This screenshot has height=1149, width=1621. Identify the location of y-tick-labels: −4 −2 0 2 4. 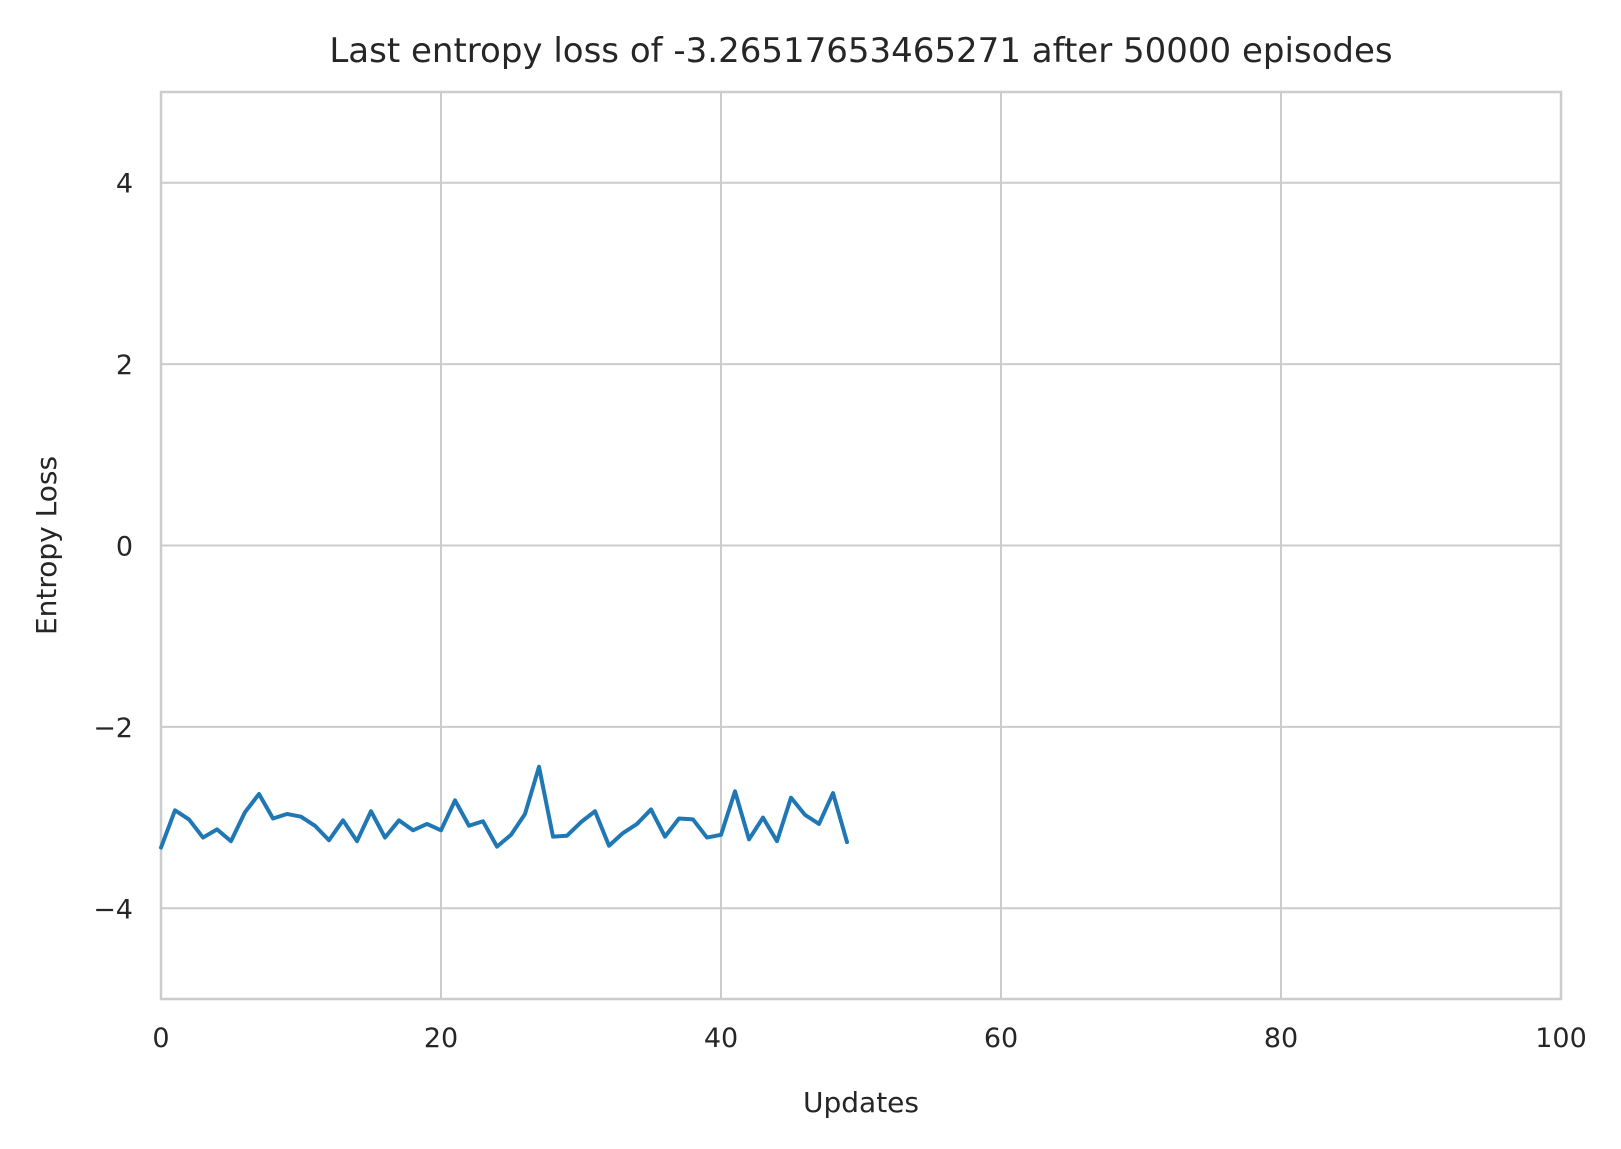
(113, 547).